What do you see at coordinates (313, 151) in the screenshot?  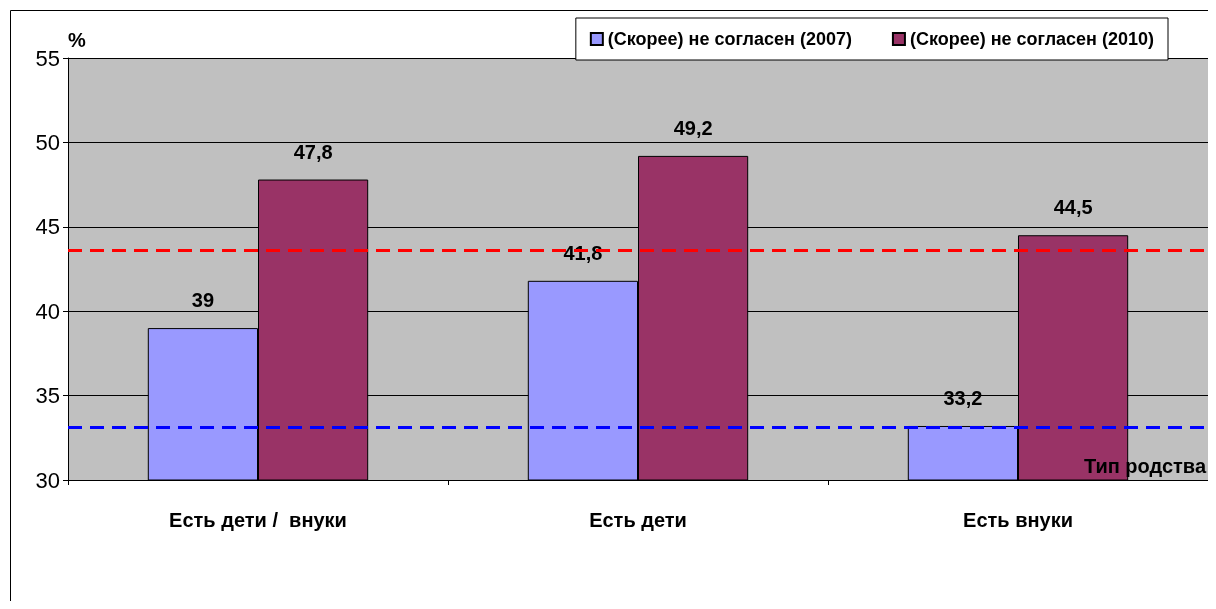 I see `data-label: 47,8` at bounding box center [313, 151].